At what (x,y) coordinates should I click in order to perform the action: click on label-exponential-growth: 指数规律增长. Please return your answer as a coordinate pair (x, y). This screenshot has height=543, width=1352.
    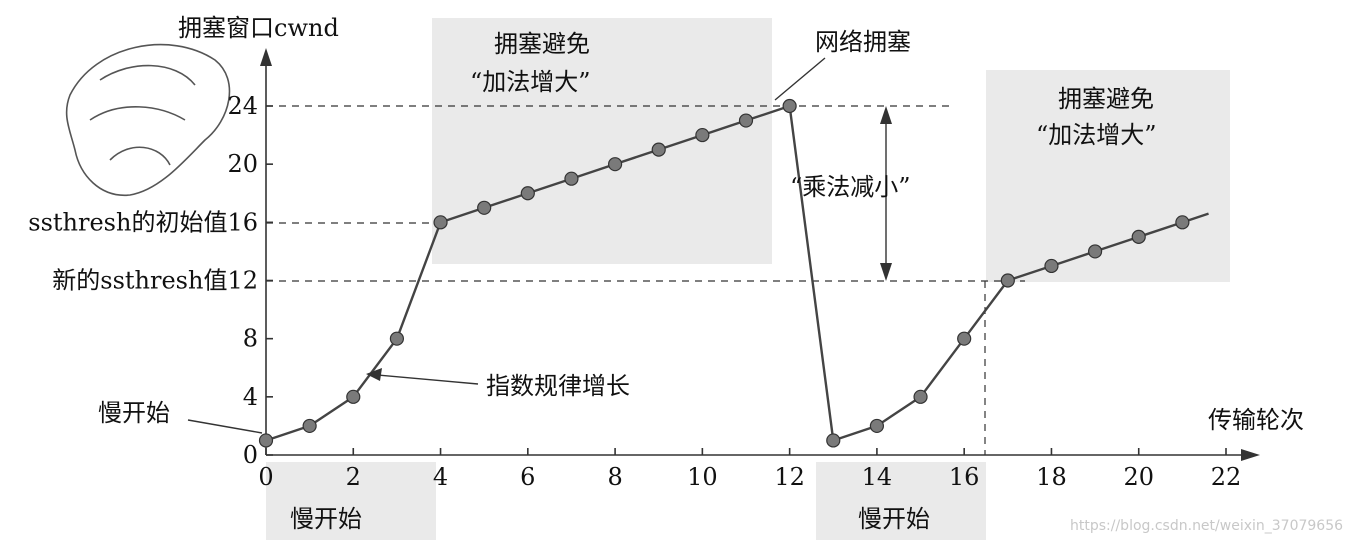
    Looking at the image, I should click on (558, 386).